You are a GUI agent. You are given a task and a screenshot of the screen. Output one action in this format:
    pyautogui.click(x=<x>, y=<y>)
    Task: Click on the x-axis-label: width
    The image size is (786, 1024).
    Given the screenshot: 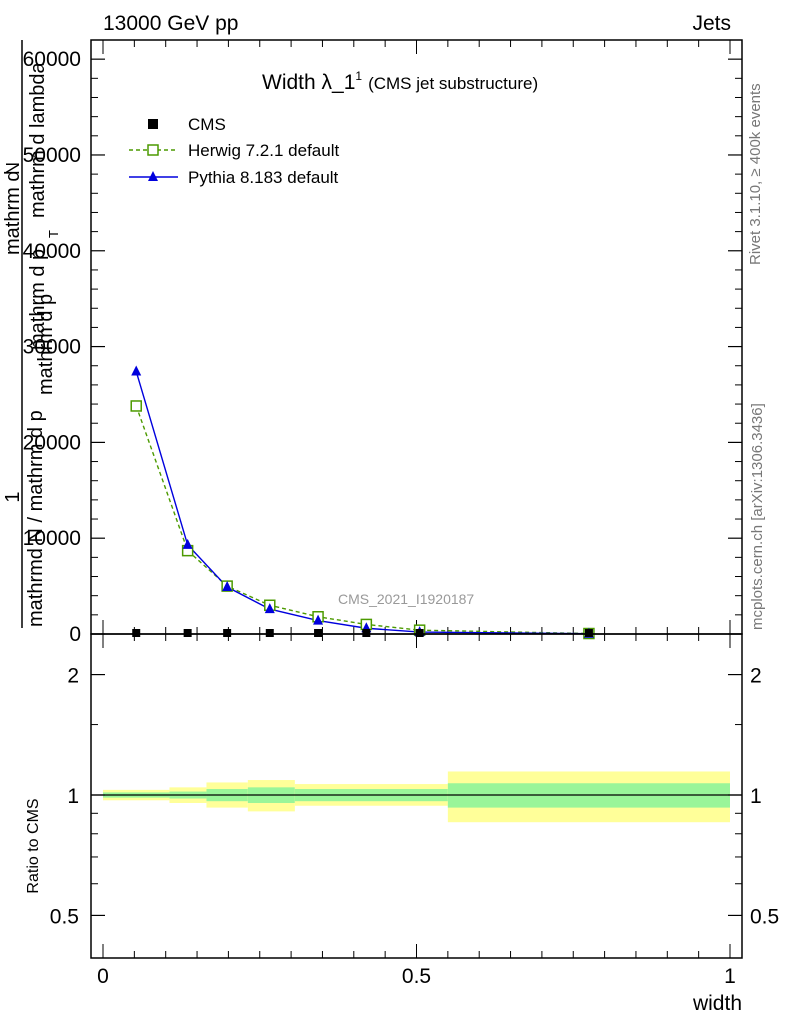 What is the action you would take?
    pyautogui.click(x=717, y=1003)
    